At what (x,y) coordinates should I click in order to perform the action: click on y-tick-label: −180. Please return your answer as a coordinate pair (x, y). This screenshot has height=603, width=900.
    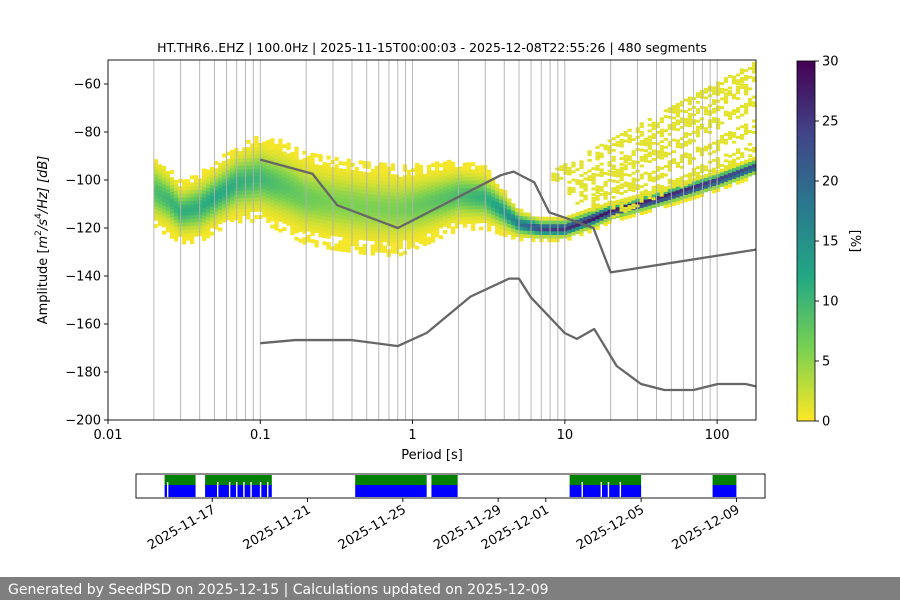
    Looking at the image, I should click on (83, 373).